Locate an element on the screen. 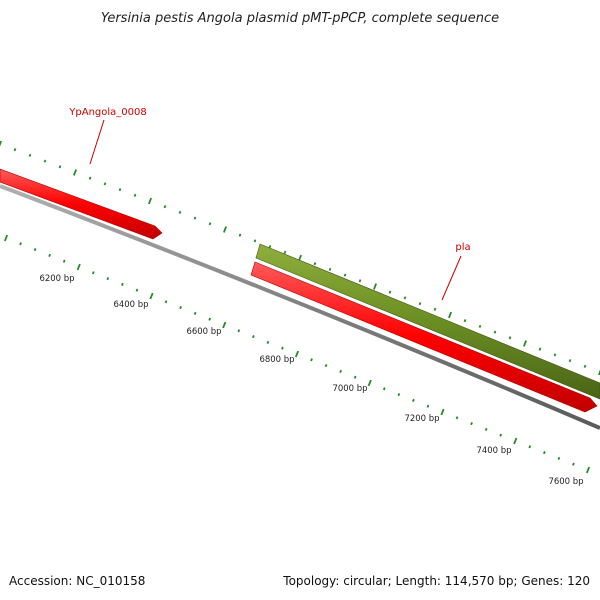 Image resolution: width=600 pixels, height=600 pixels. axis-label-7200: 7200 bp is located at coordinates (421, 419).